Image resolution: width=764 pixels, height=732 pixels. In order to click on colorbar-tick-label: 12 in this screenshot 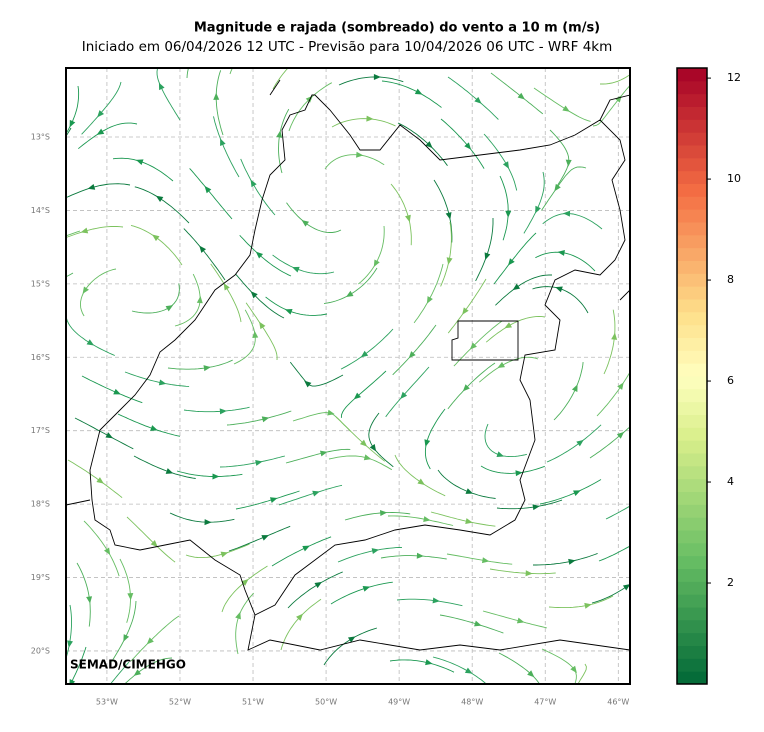, I will do `click(734, 77)`.